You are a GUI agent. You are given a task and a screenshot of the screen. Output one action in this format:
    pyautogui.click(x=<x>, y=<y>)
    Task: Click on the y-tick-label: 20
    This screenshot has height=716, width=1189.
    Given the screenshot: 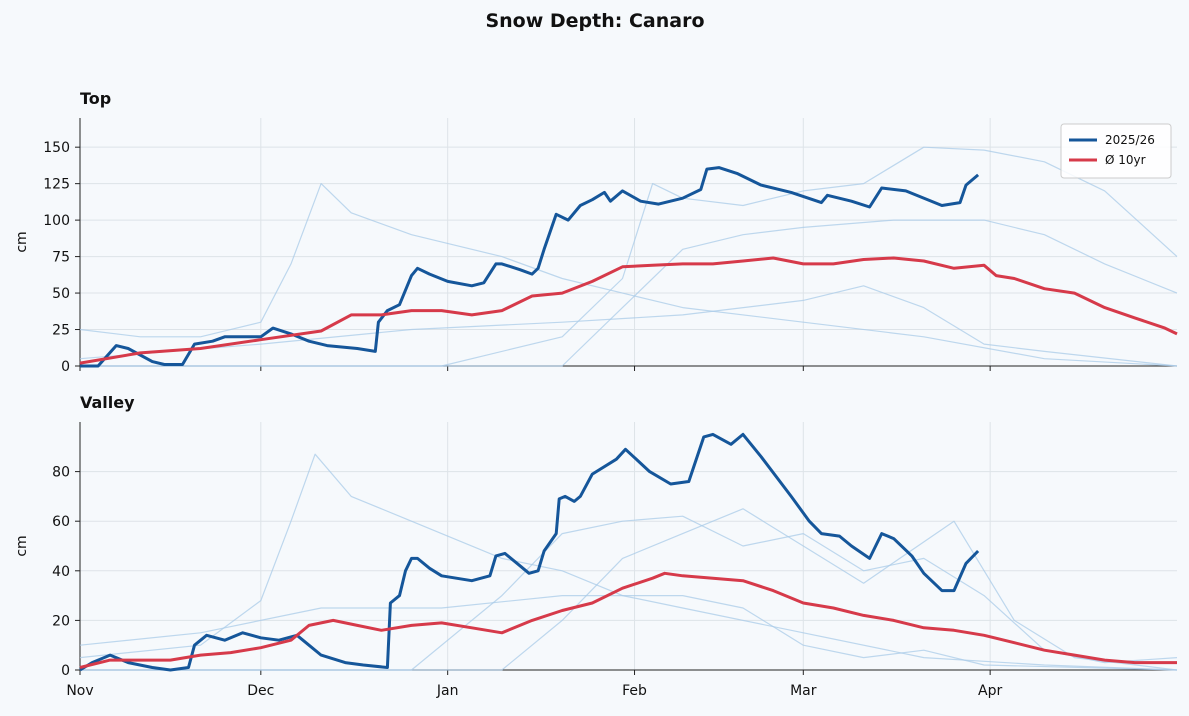 What is the action you would take?
    pyautogui.click(x=61, y=621)
    